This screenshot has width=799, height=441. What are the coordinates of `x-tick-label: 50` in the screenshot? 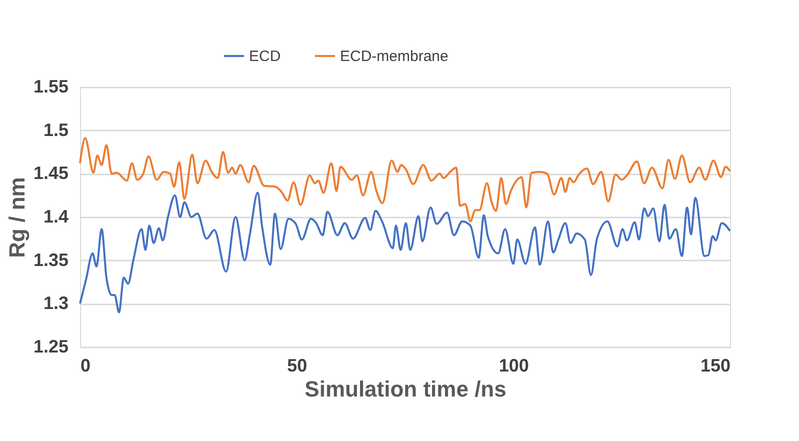 It's located at (297, 366).